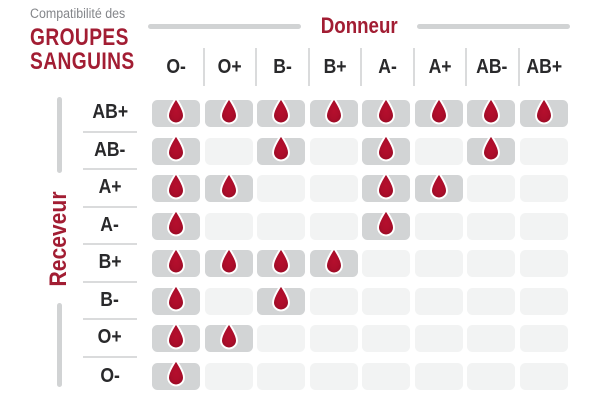 The height and width of the screenshot is (400, 600). Describe the element at coordinates (78, 13) in the screenshot. I see `title-subtext: Compatibilité des` at that location.